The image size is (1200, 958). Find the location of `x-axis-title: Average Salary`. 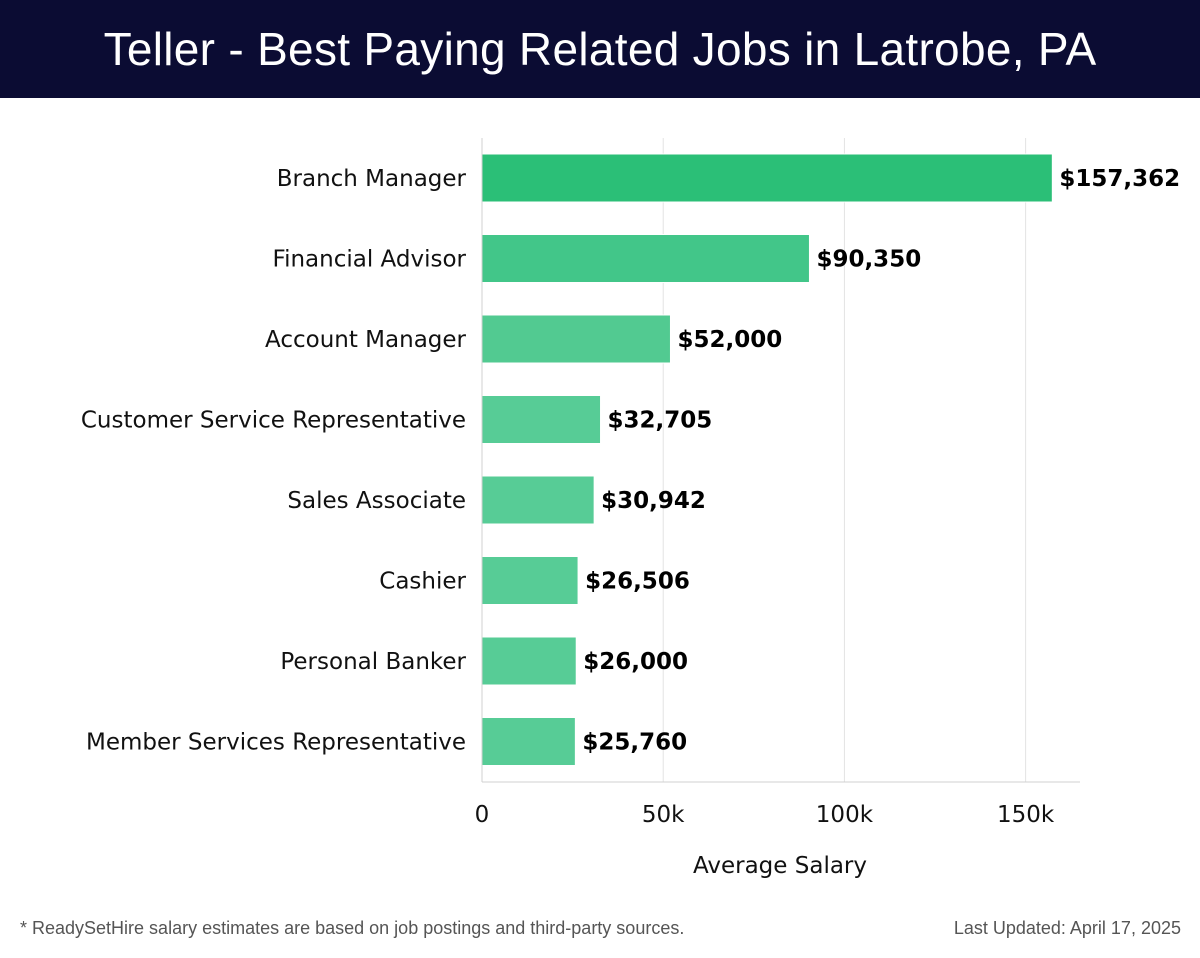

x-axis-title: Average Salary is located at coordinates (780, 866).